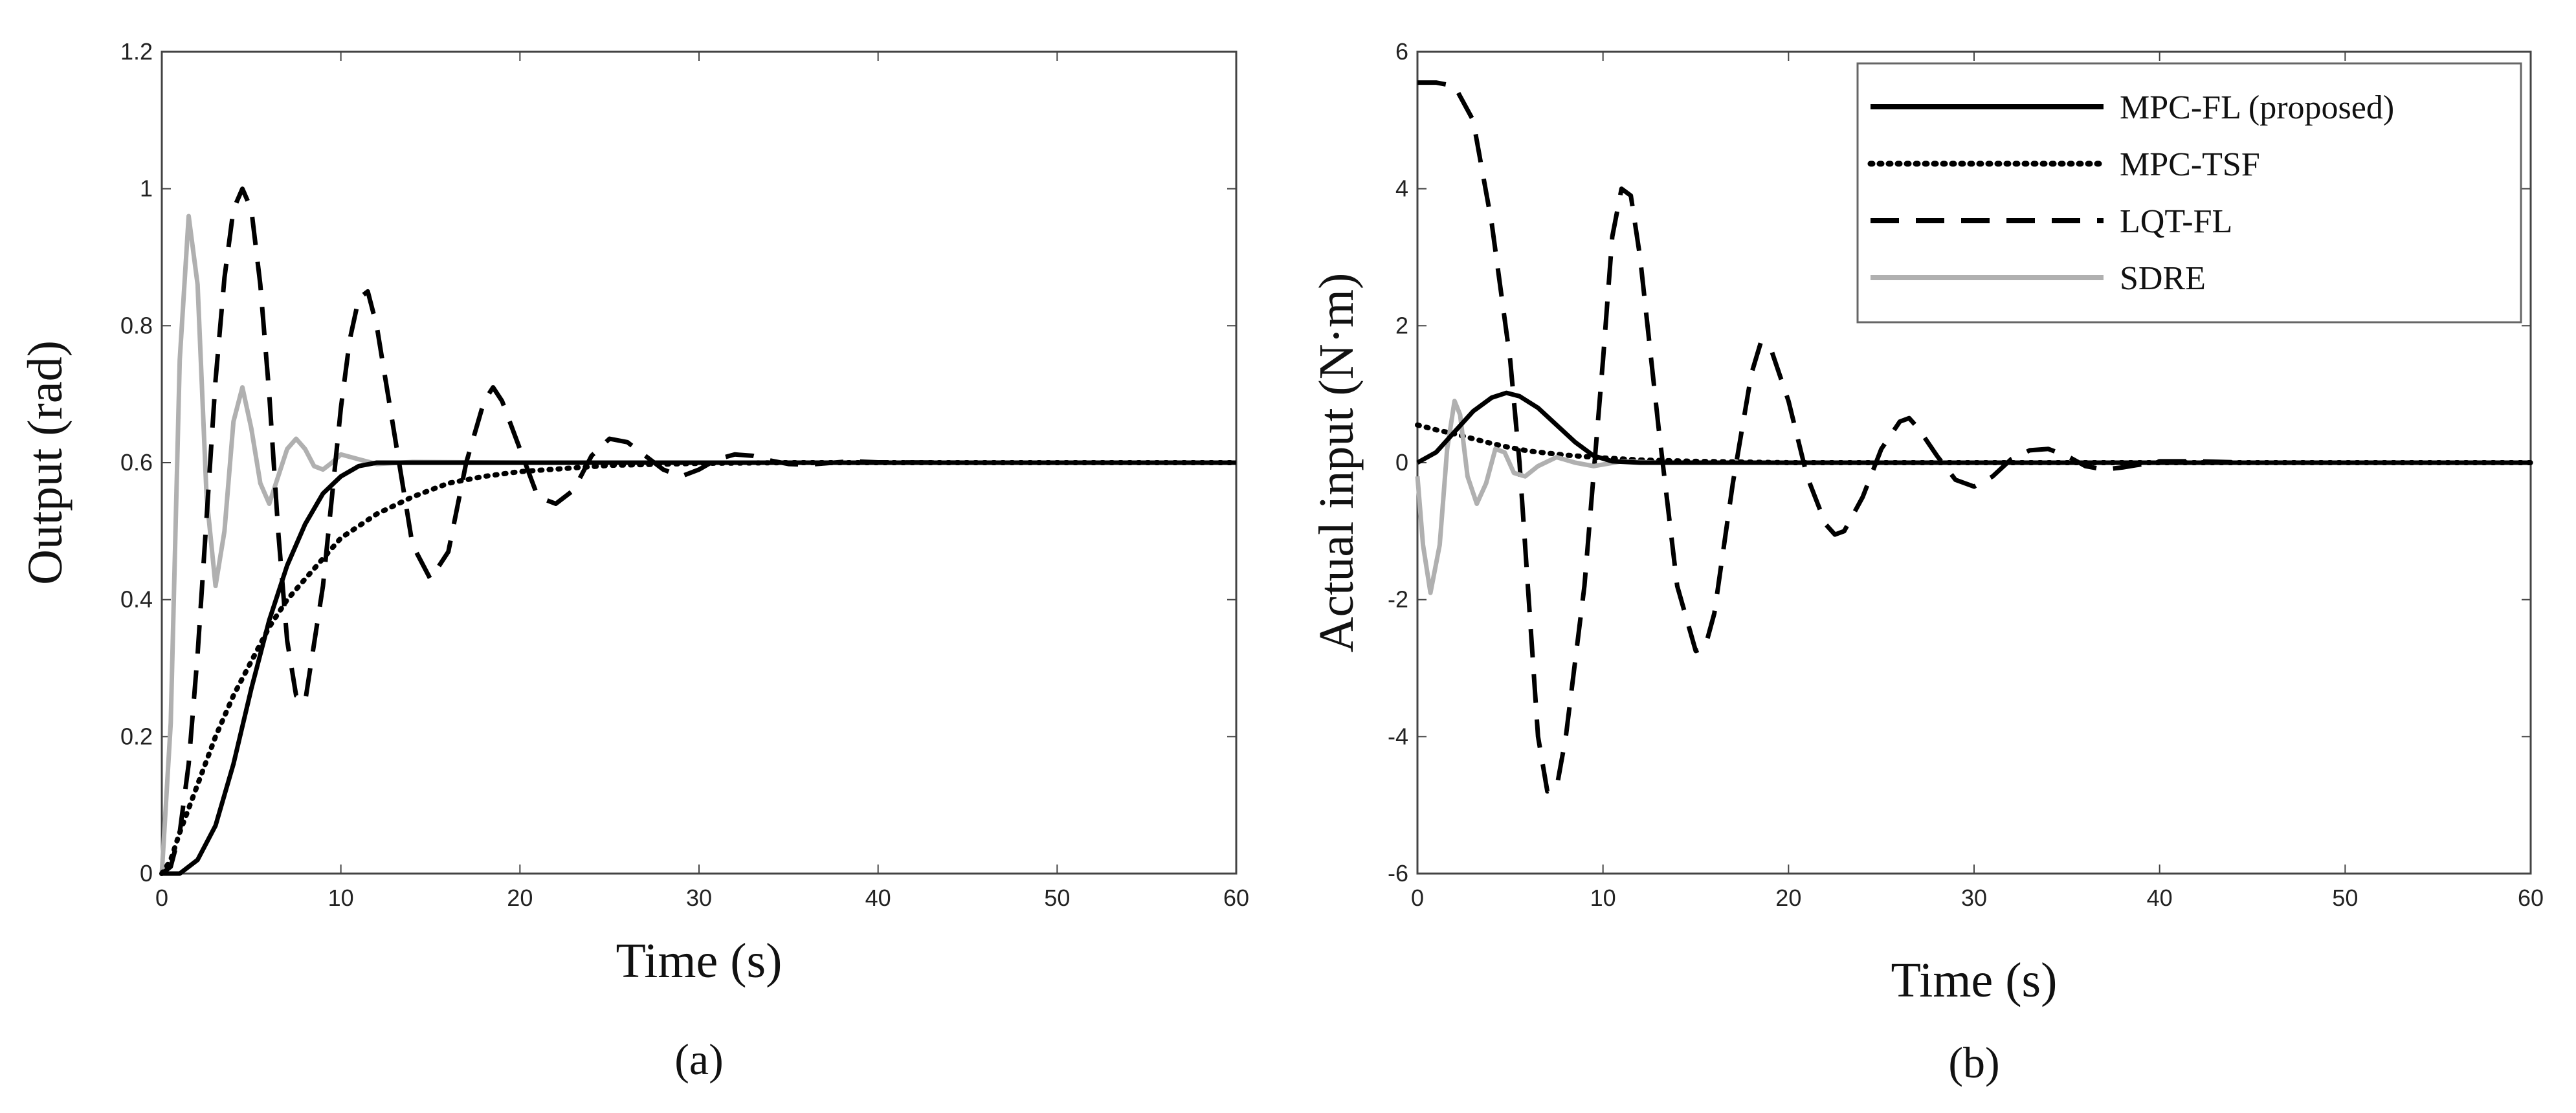  What do you see at coordinates (698, 1059) in the screenshot?
I see `panel-caption-a: (a)` at bounding box center [698, 1059].